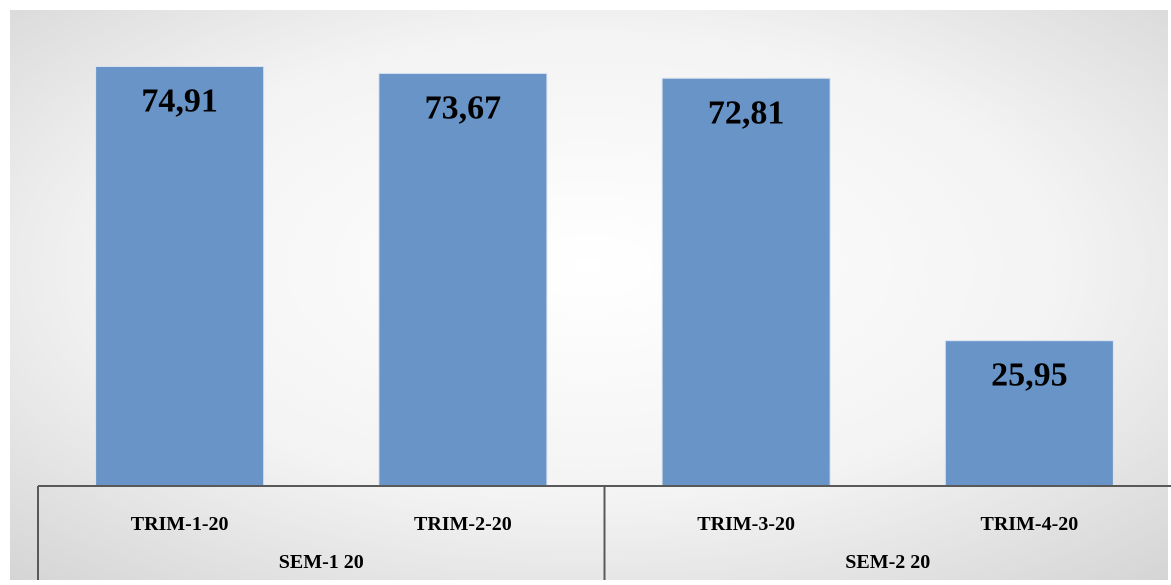  Describe the element at coordinates (463, 107) in the screenshot. I see `data-label-trim-2-20: 73,67` at that location.